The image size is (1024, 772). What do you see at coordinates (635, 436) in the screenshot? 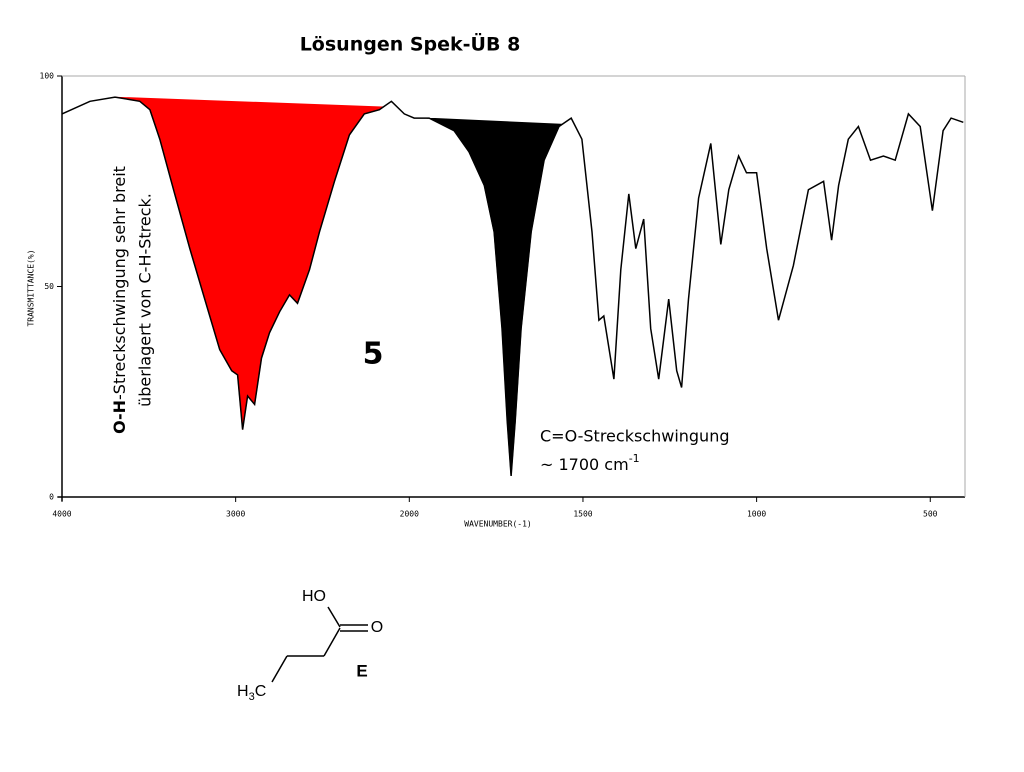
I see `co-annotation: C=O-Streckschwingung` at bounding box center [635, 436].